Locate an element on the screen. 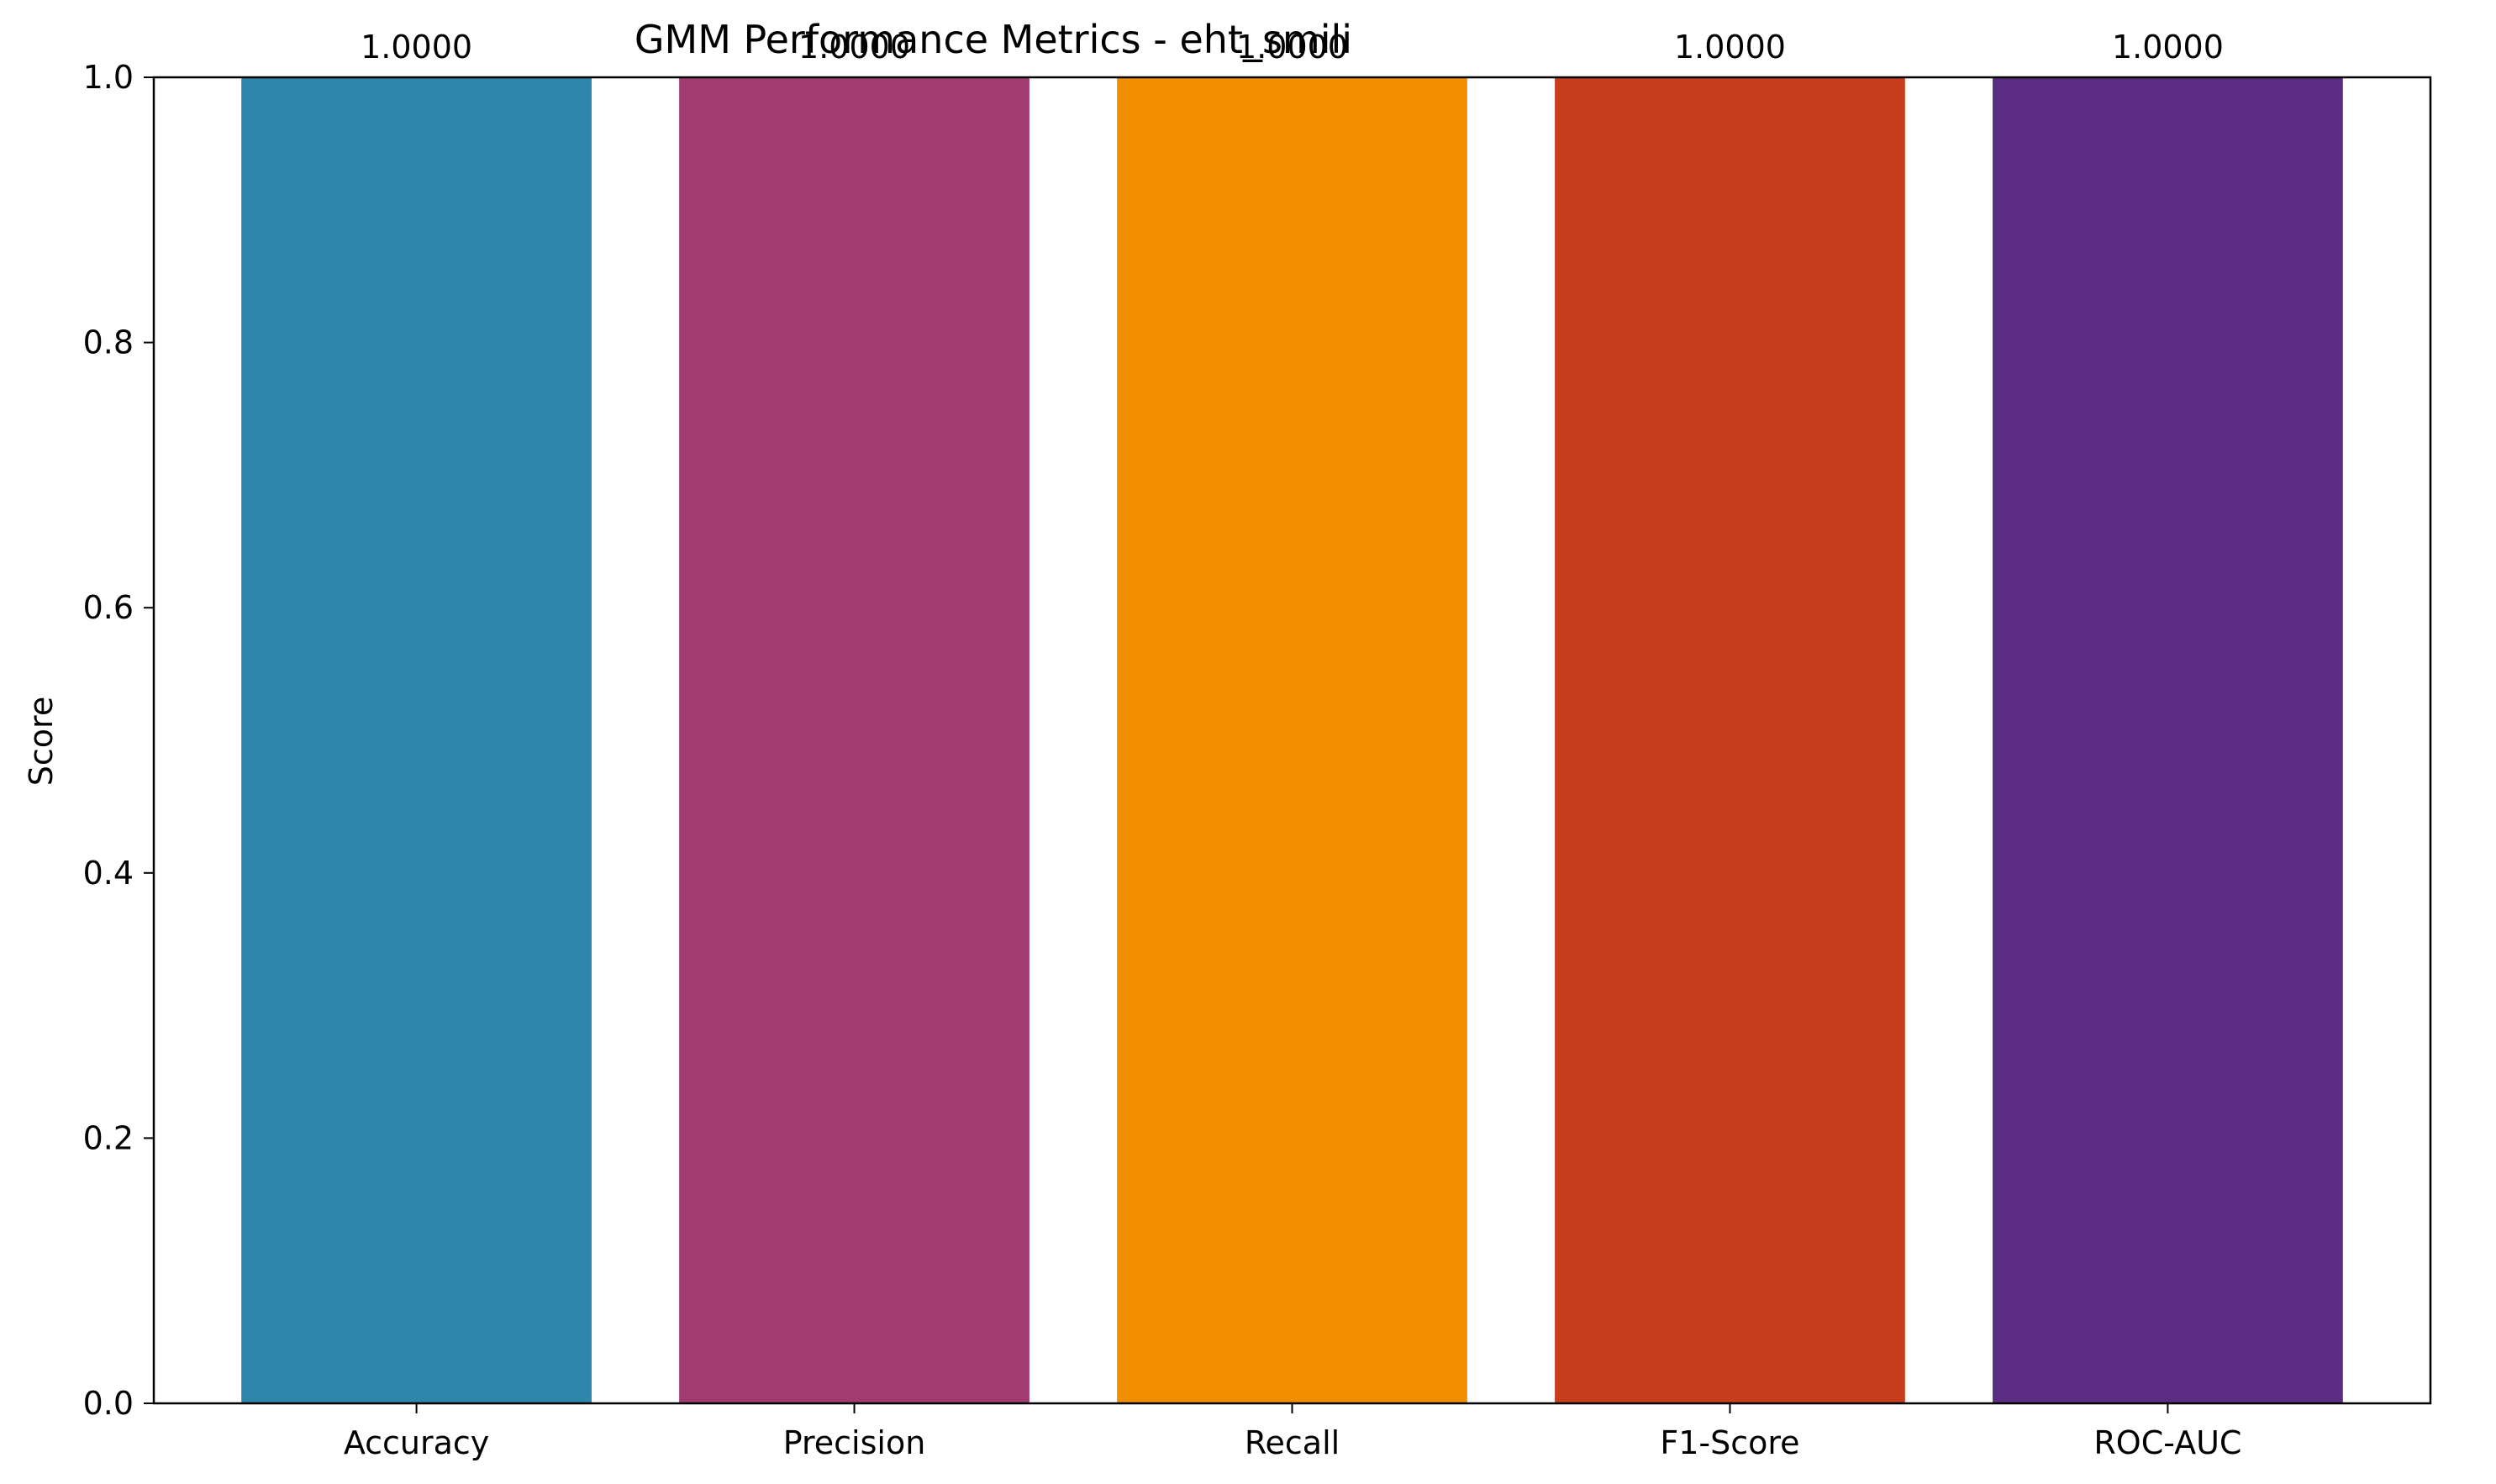 The width and height of the screenshot is (2496, 1484). bar-f1-score is located at coordinates (1730, 740).